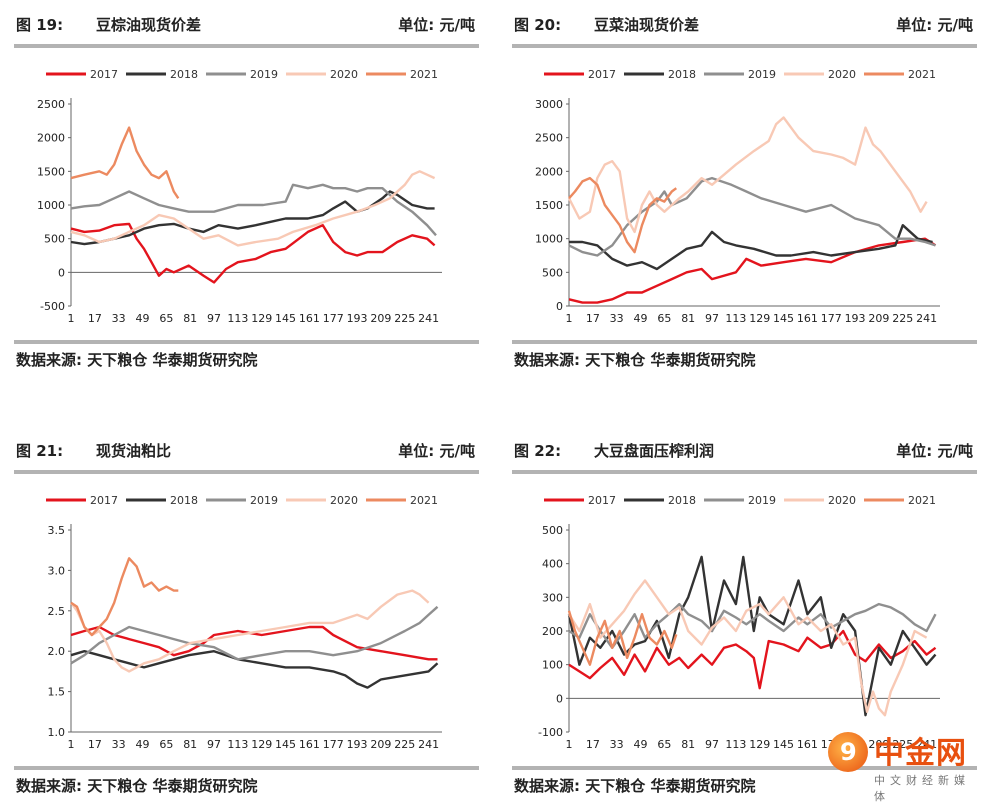 This screenshot has width=985, height=804. Describe the element at coordinates (246, 768) in the screenshot. I see `footer-divider` at that location.